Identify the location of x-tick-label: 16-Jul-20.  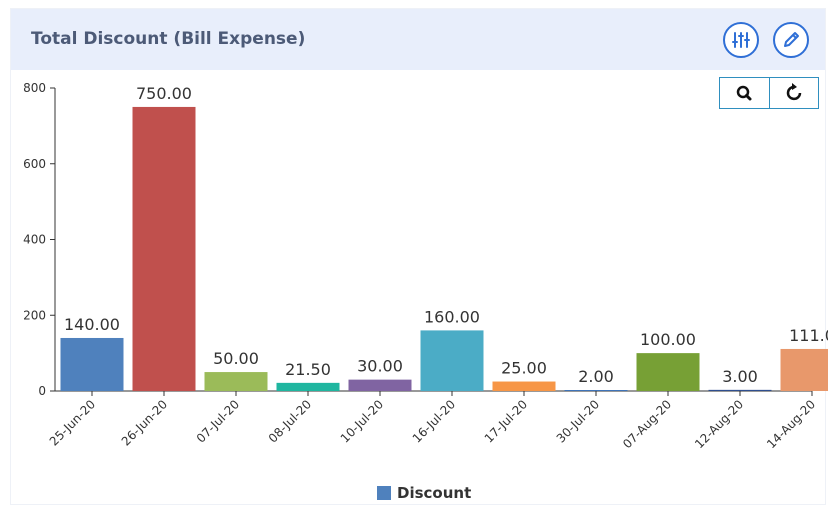
(434, 421).